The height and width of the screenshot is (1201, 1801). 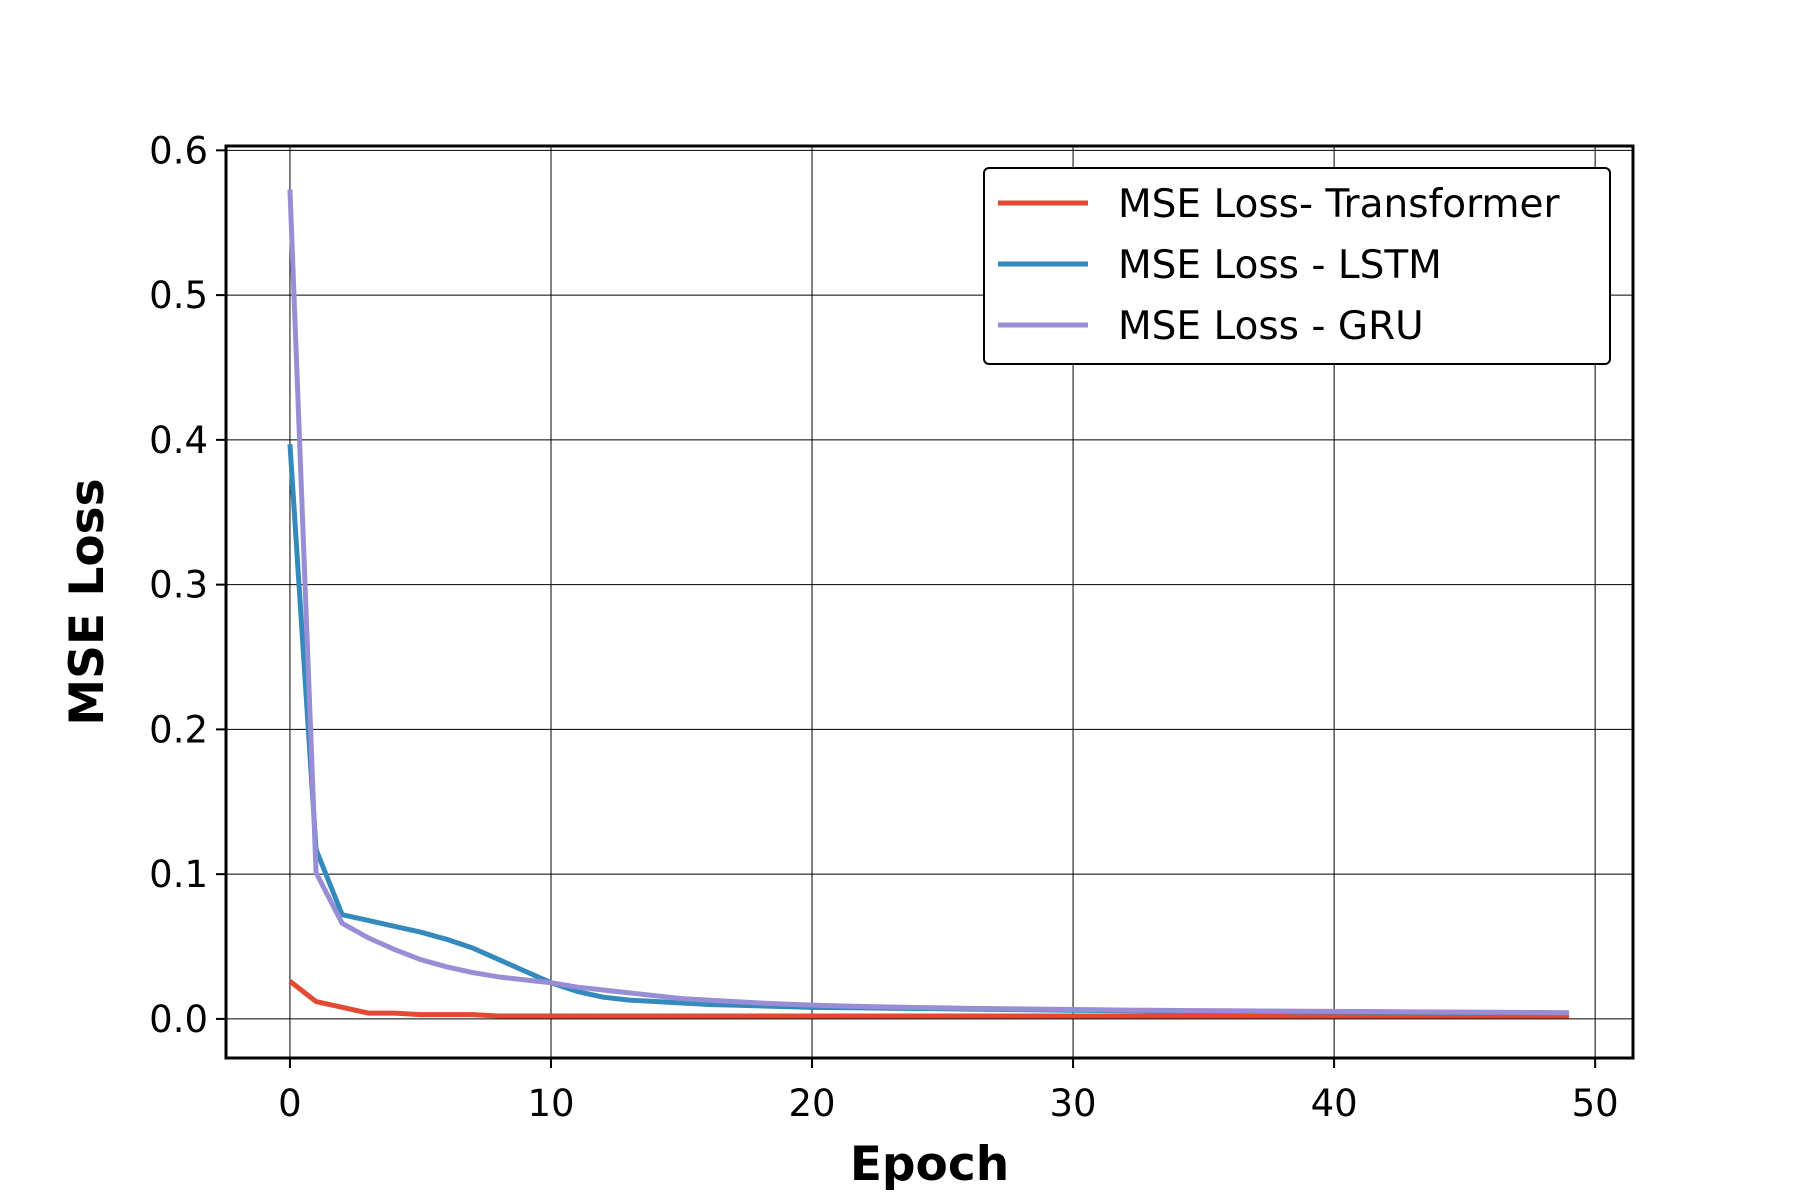 I want to click on x-axis-label: Epoch, so click(x=929, y=1164).